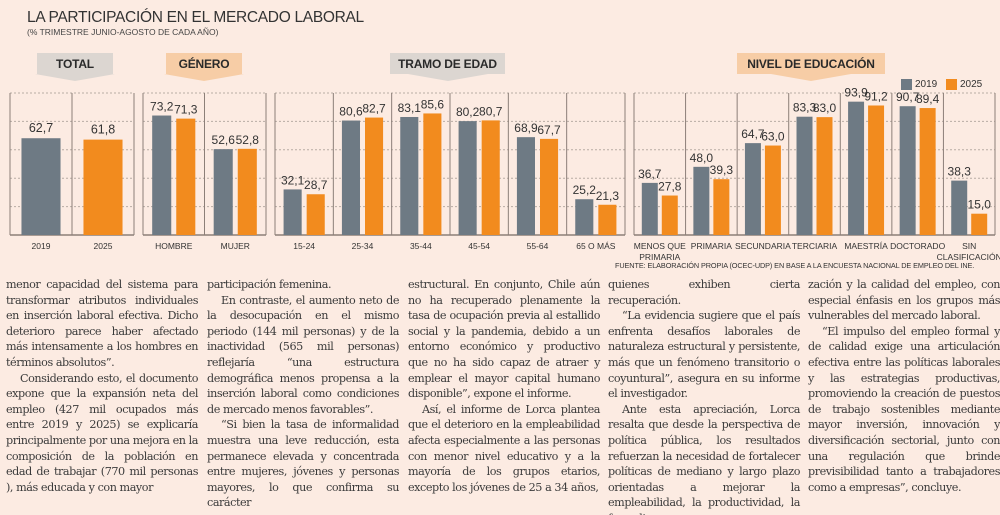 The width and height of the screenshot is (1000, 515). I want to click on chart-subtitle: (% TRIMESTRE JUNIO-AGOSTO DE CADA AÑO), so click(123, 32).